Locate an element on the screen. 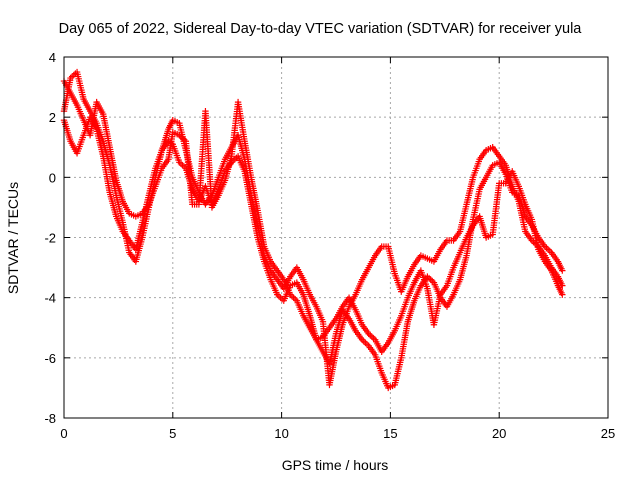  y-tick-label: -2 is located at coordinates (50, 238).